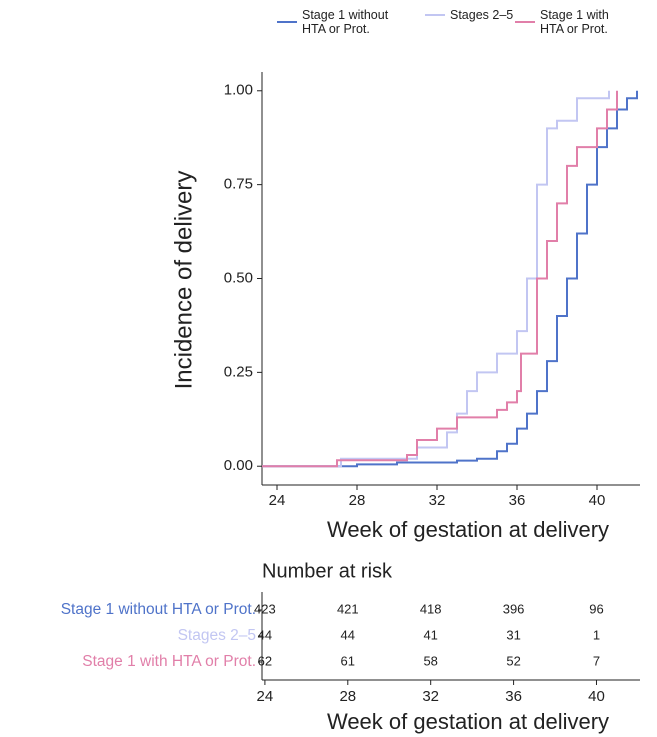  What do you see at coordinates (597, 500) in the screenshot?
I see `x-tick-label: 40` at bounding box center [597, 500].